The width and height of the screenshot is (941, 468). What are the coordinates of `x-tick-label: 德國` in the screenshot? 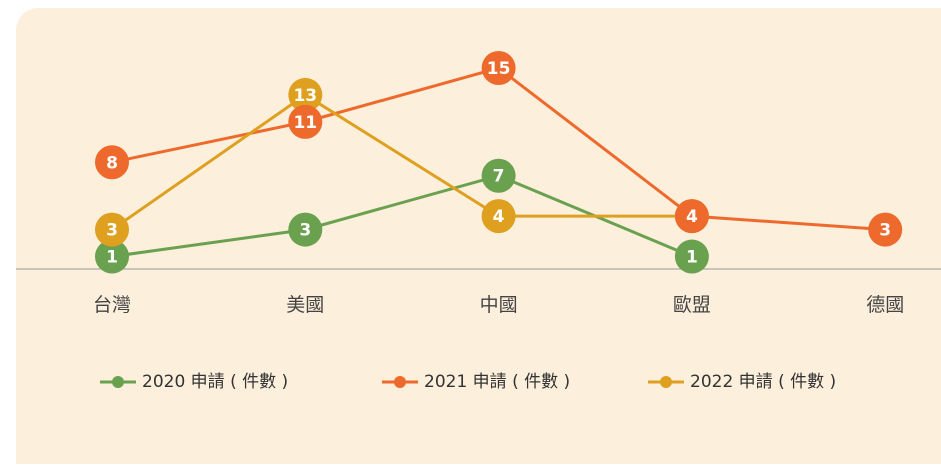 It's located at (885, 305).